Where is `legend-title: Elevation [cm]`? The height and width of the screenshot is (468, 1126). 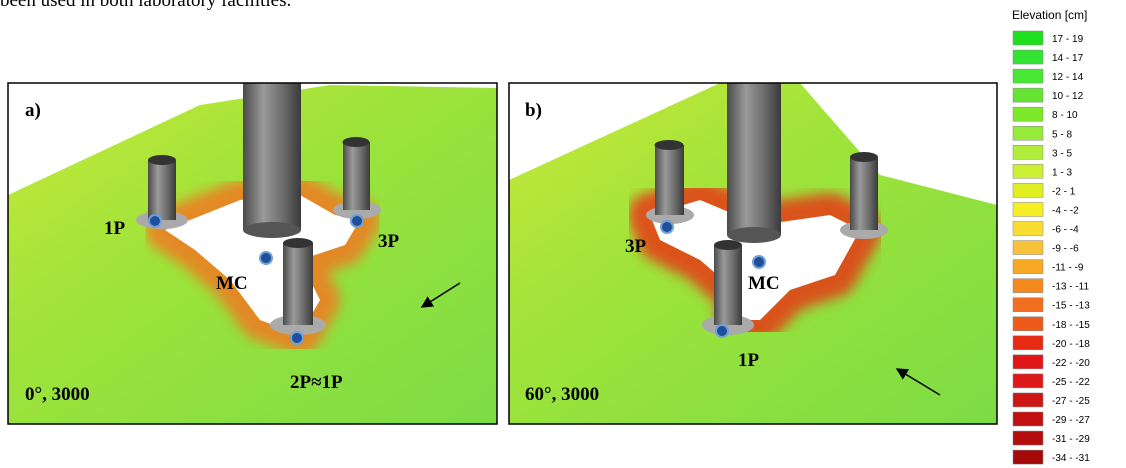 legend-title: Elevation [cm] is located at coordinates (1049, 15).